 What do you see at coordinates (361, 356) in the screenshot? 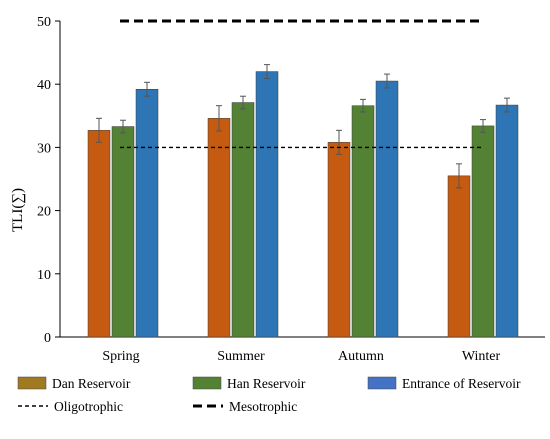
I see `x-tick-label: Autumn` at bounding box center [361, 356].